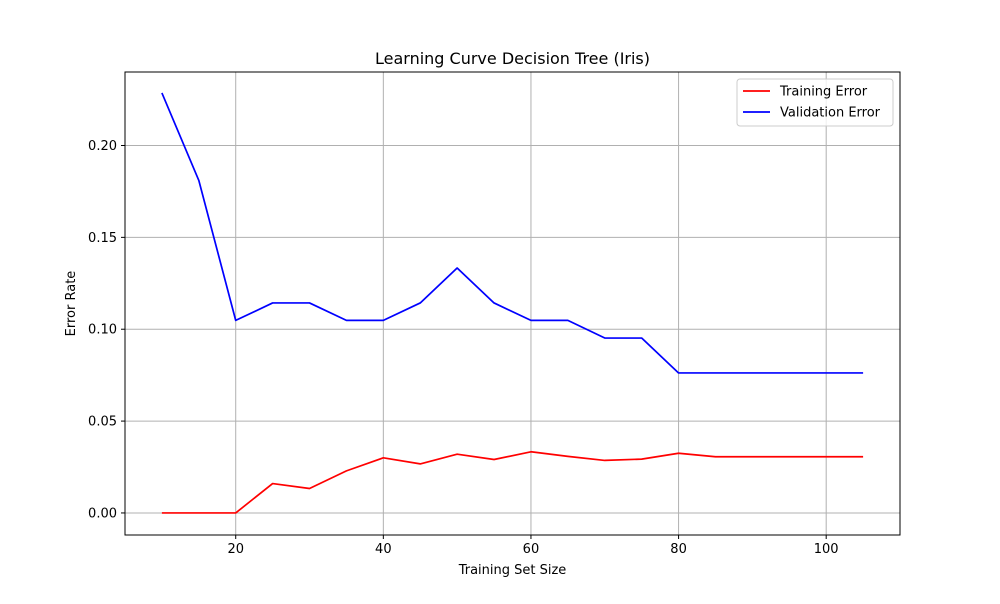 The height and width of the screenshot is (604, 1000). What do you see at coordinates (826, 549) in the screenshot?
I see `x-tick-label: 100` at bounding box center [826, 549].